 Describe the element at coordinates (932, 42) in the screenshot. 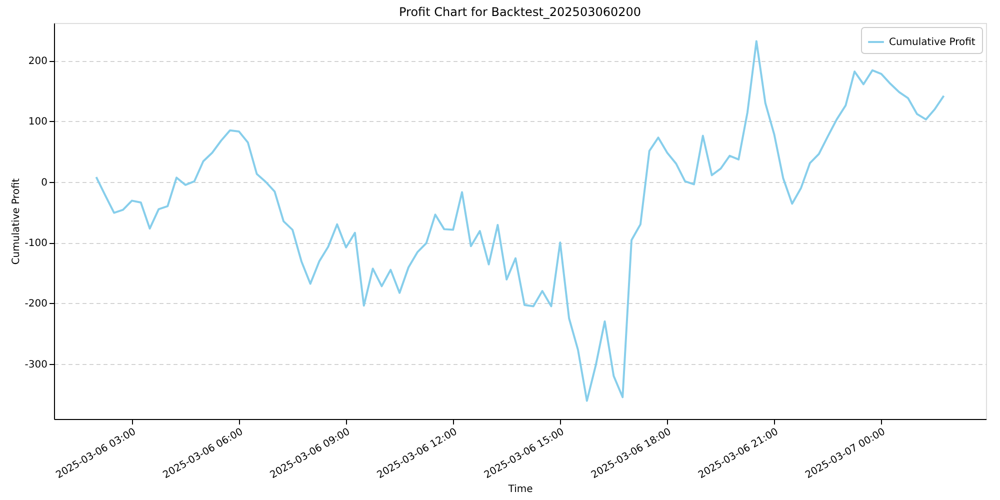

I see `legend-label: Cumulative Profit` at that location.